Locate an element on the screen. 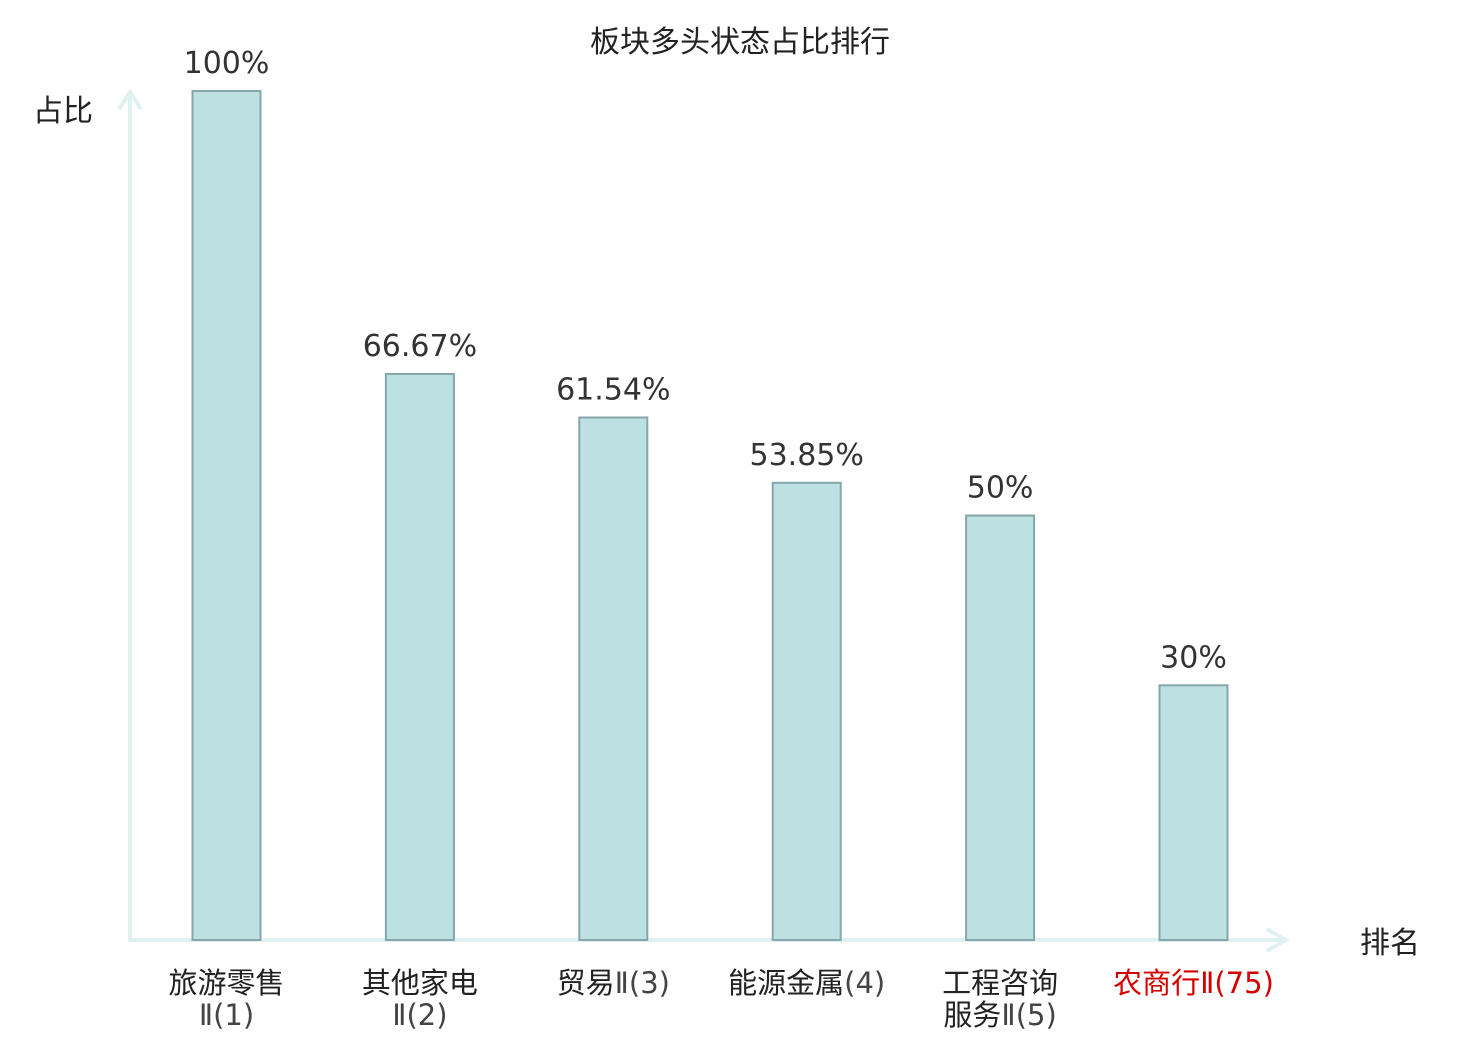  svg-text: 贸易Ⅱ(3) is located at coordinates (613, 983).